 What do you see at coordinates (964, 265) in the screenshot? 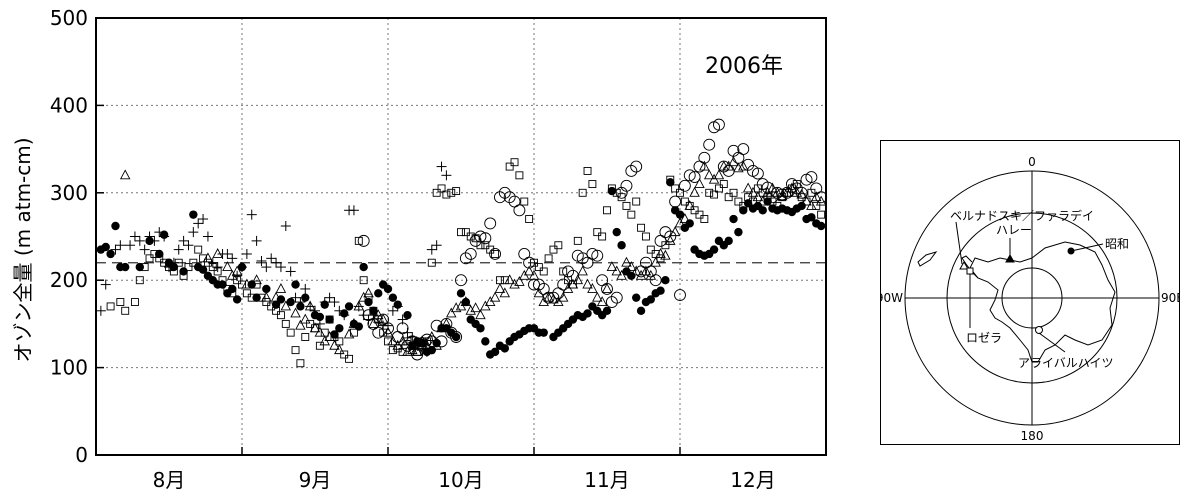
I see `station-marker-vernadsky` at bounding box center [964, 265].